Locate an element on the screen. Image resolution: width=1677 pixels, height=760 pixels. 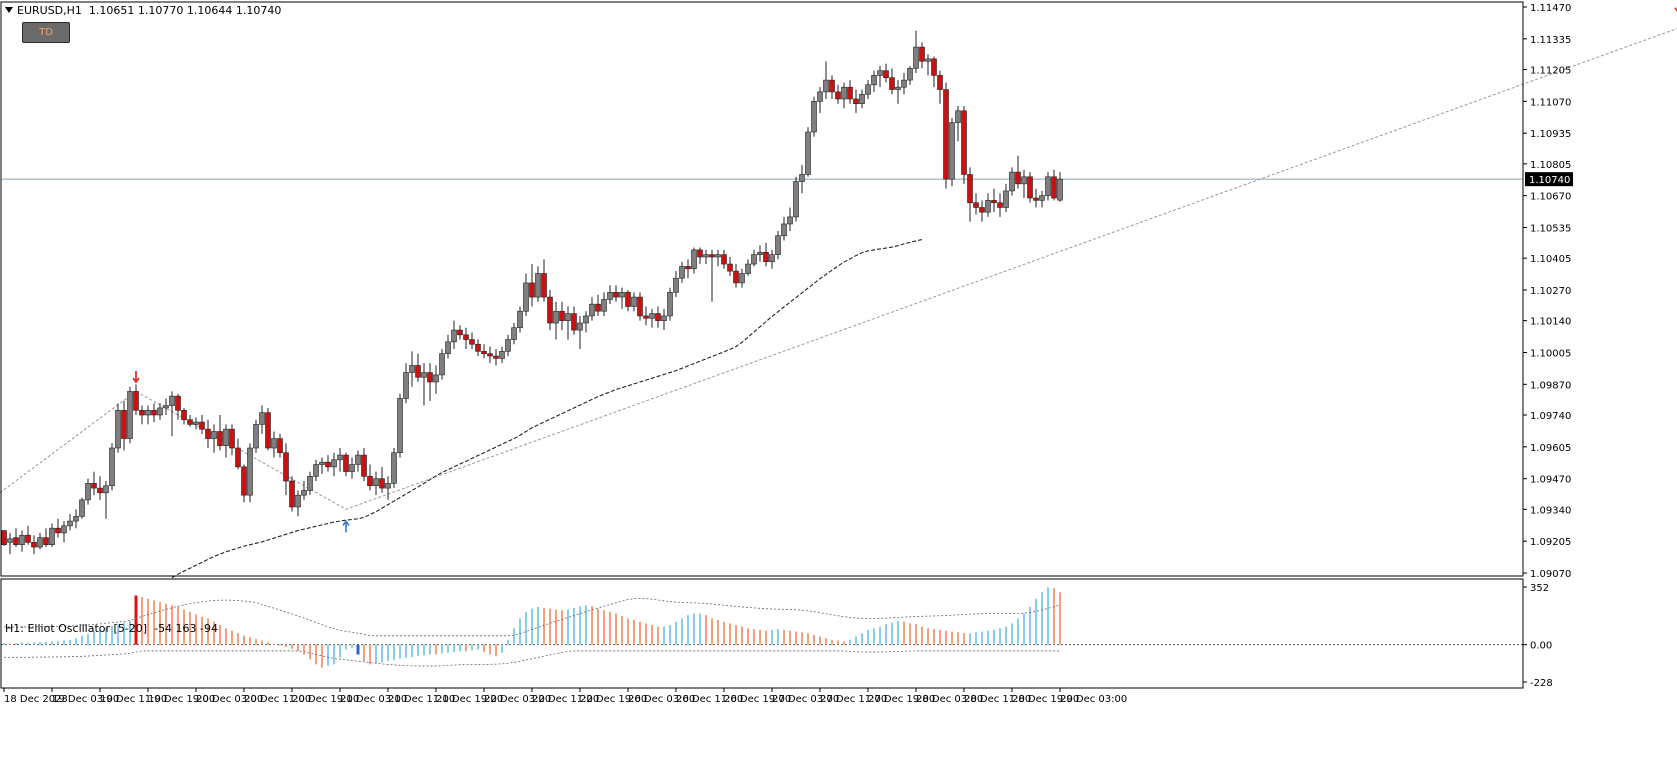
time-tick-label: 22 Dec 19:00 is located at coordinates (613, 699).